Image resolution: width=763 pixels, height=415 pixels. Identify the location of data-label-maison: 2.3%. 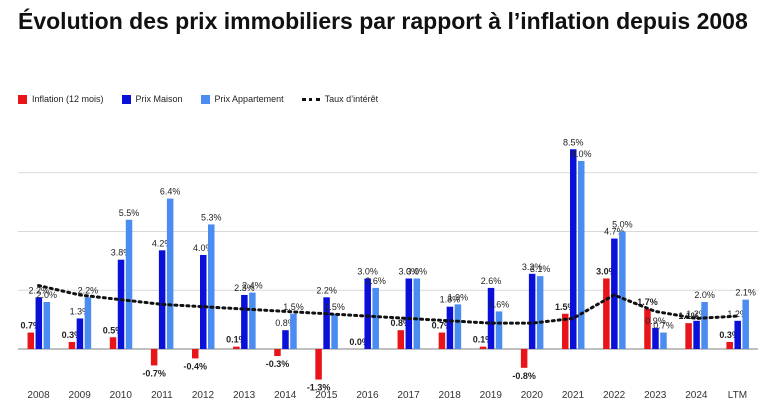
(244, 288).